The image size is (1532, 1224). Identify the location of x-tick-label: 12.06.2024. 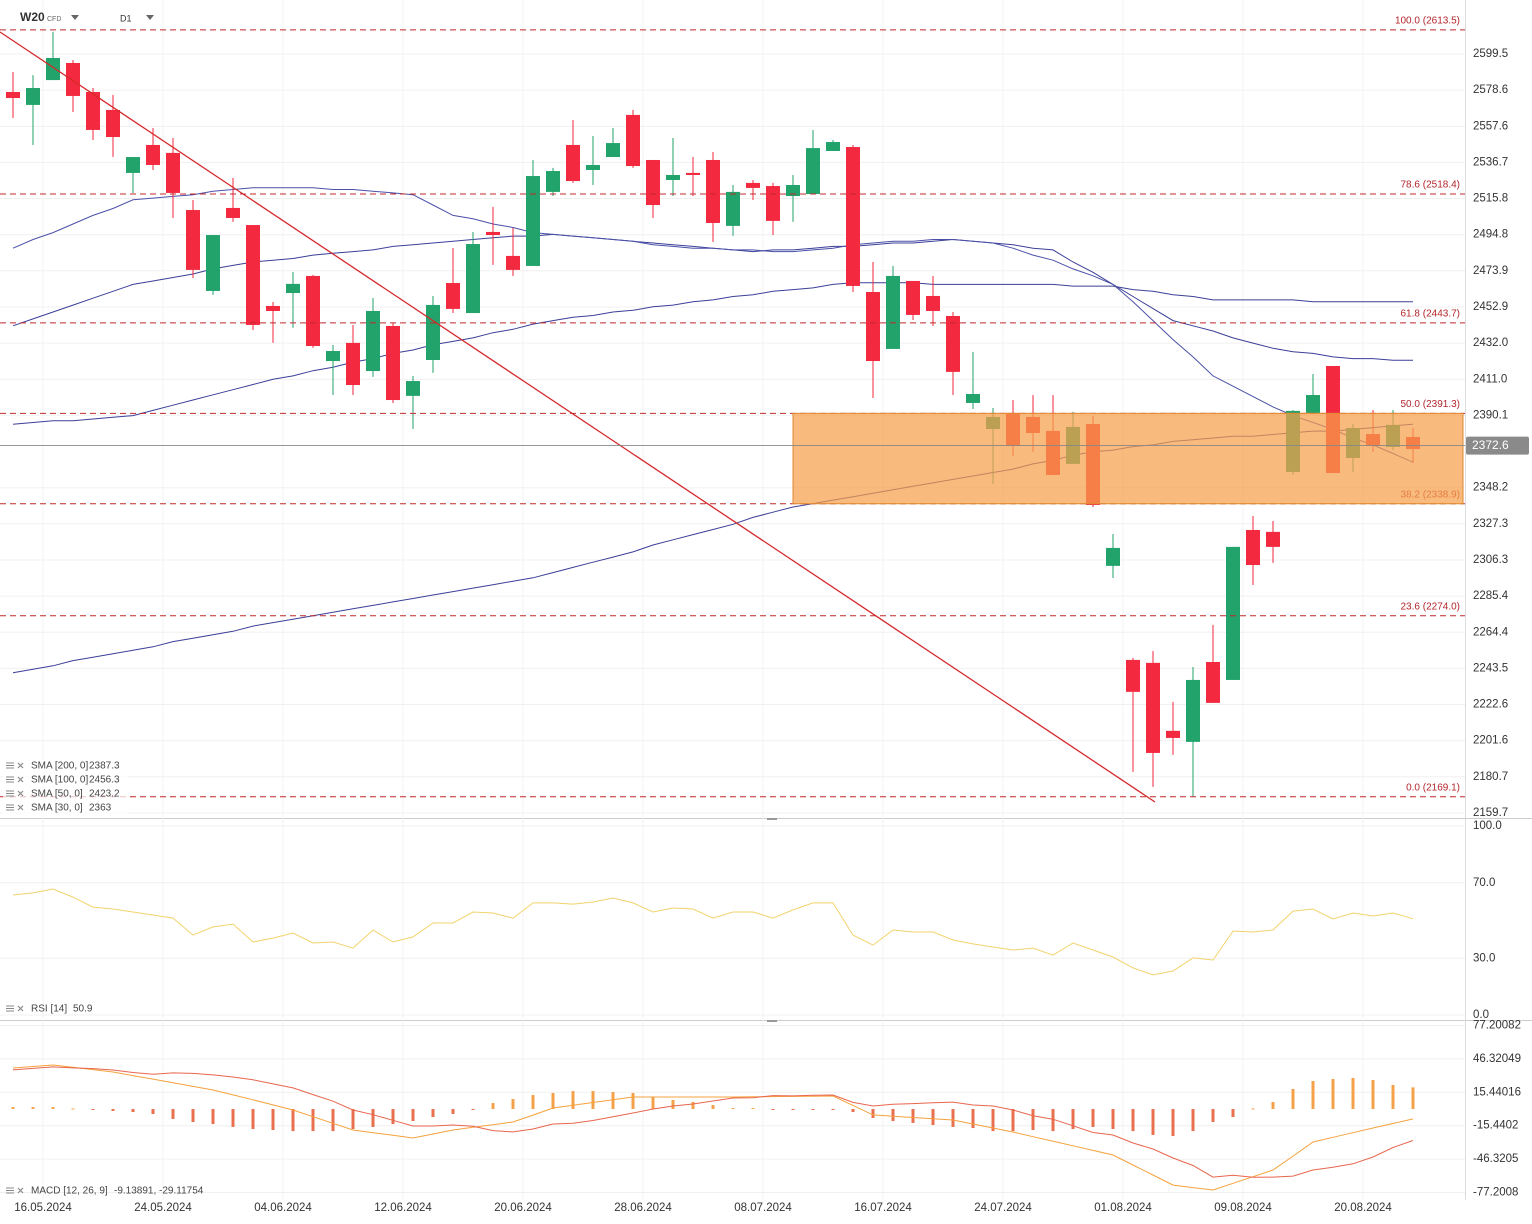
(403, 1208).